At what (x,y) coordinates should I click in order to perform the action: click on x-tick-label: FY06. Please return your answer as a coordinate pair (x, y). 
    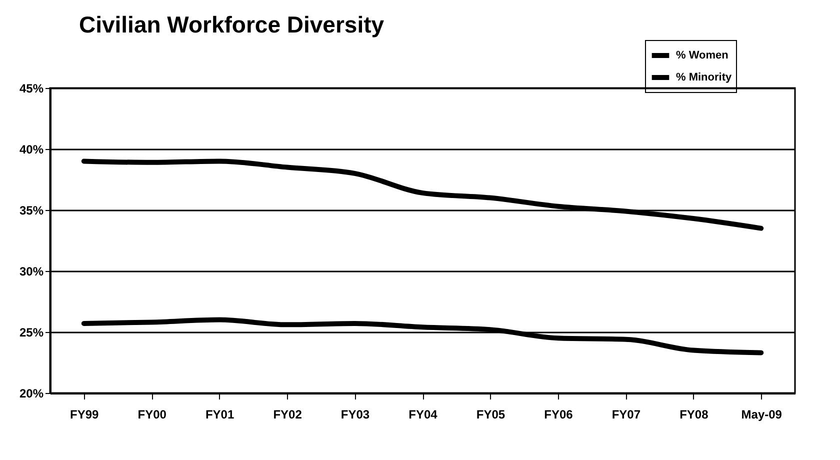
    Looking at the image, I should click on (559, 415).